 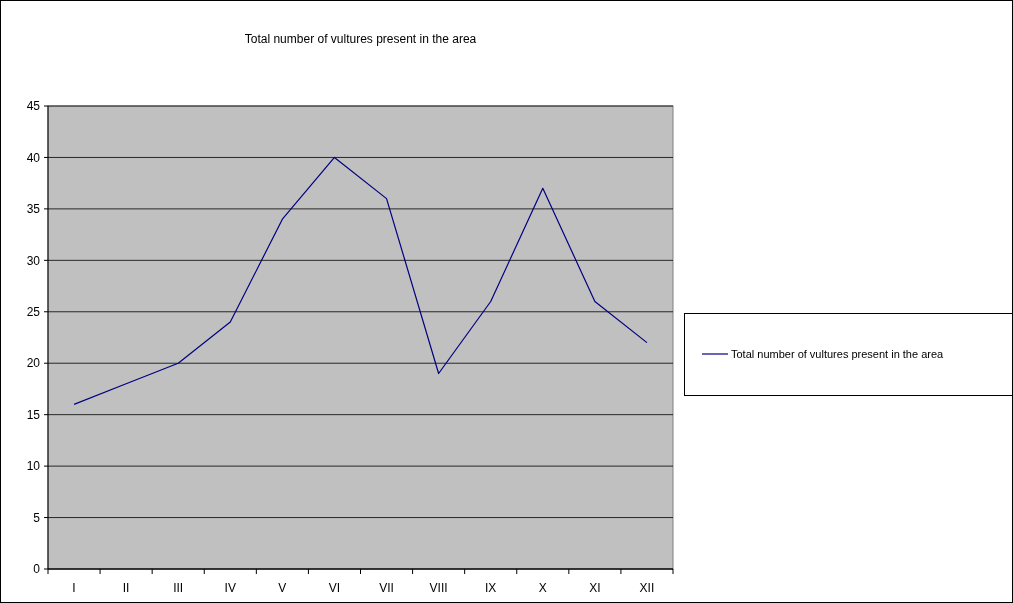 What do you see at coordinates (360, 39) in the screenshot?
I see `chart-title: Total number of vultures present in the area` at bounding box center [360, 39].